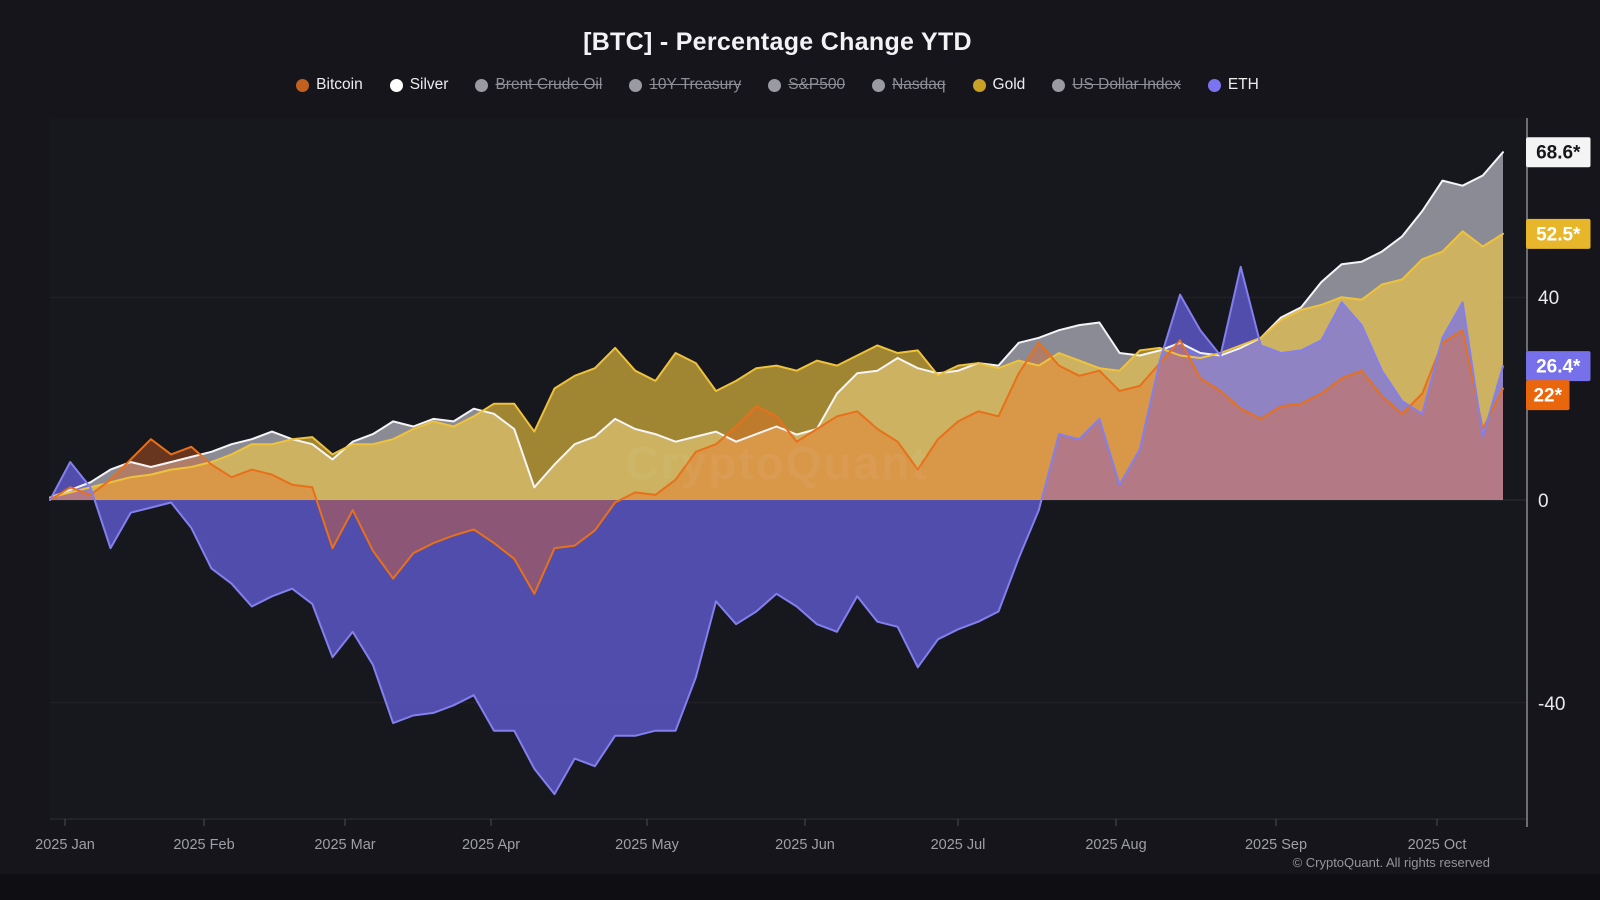  I want to click on value-badge-gold, so click(1558, 233).